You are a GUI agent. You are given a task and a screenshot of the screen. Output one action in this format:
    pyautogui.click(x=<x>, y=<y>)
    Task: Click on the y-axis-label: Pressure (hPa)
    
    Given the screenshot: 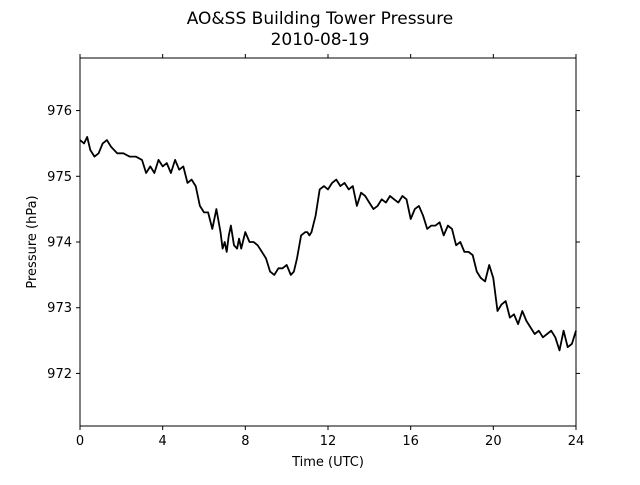 What is the action you would take?
    pyautogui.click(x=32, y=241)
    